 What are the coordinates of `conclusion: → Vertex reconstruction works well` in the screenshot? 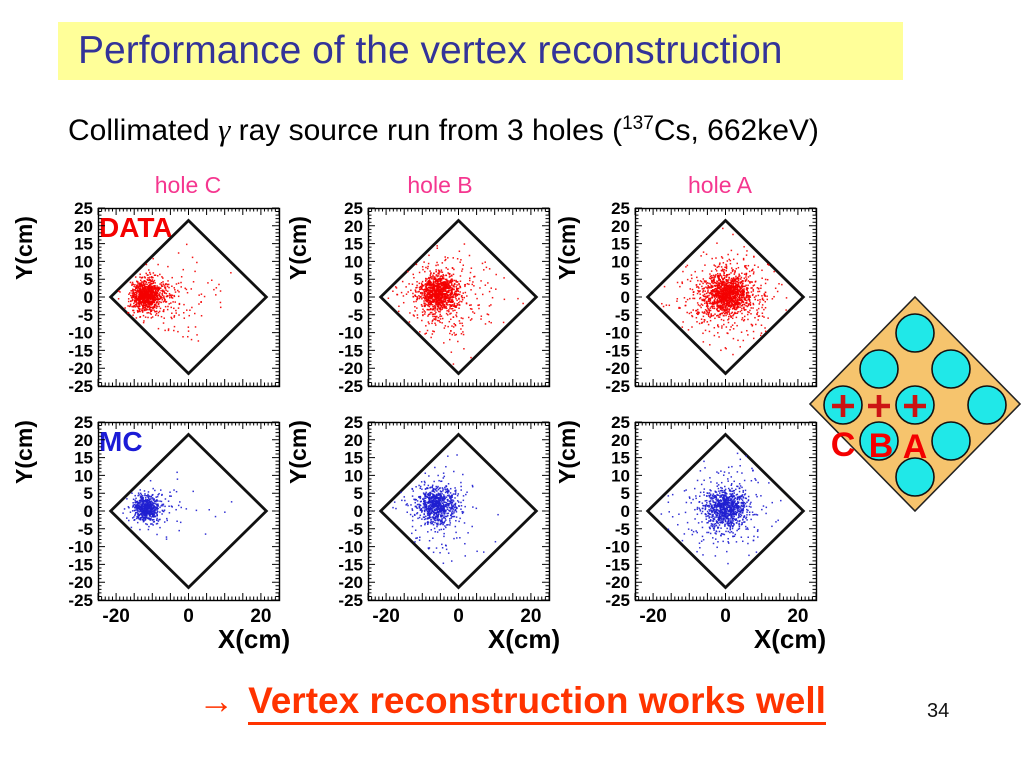 It's located at (512, 702).